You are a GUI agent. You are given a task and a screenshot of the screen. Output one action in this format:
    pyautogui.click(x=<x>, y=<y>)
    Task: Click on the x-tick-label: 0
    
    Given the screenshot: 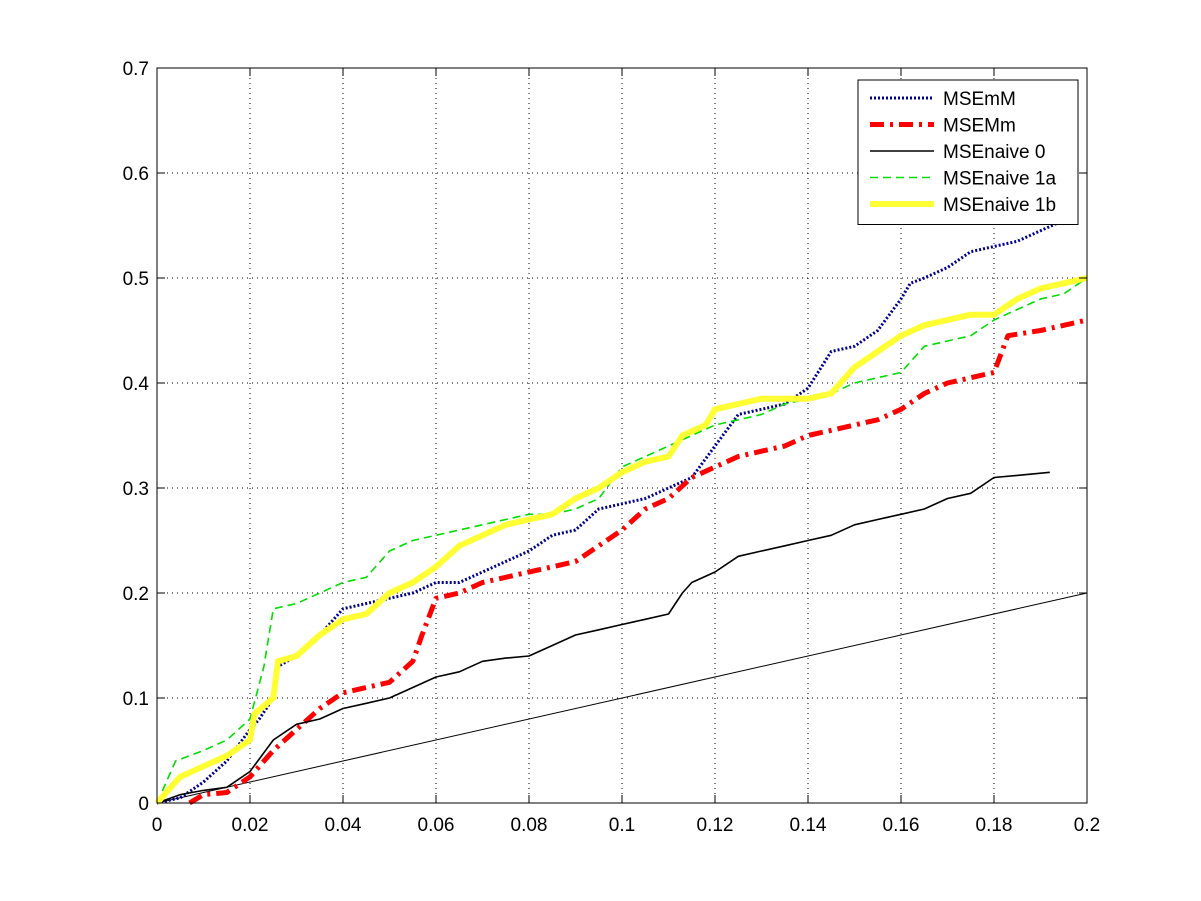 What is the action you would take?
    pyautogui.click(x=157, y=825)
    